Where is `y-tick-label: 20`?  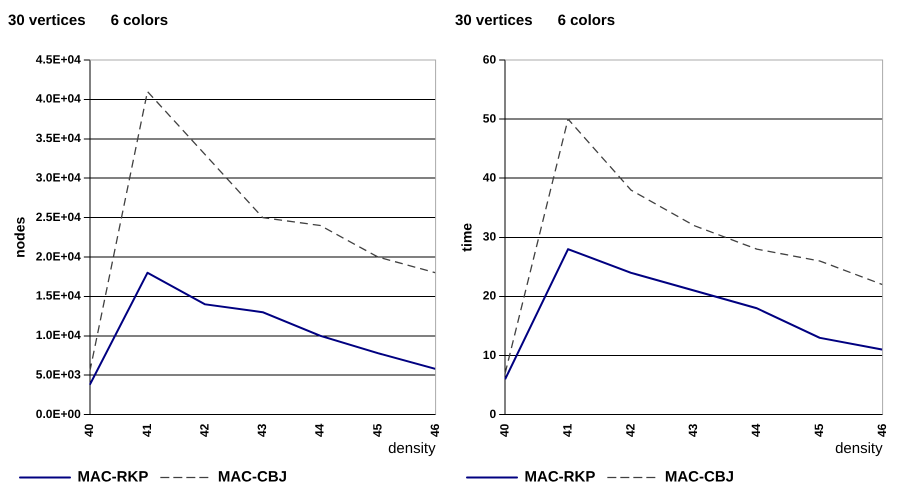 y-tick-label: 20 is located at coordinates (489, 295).